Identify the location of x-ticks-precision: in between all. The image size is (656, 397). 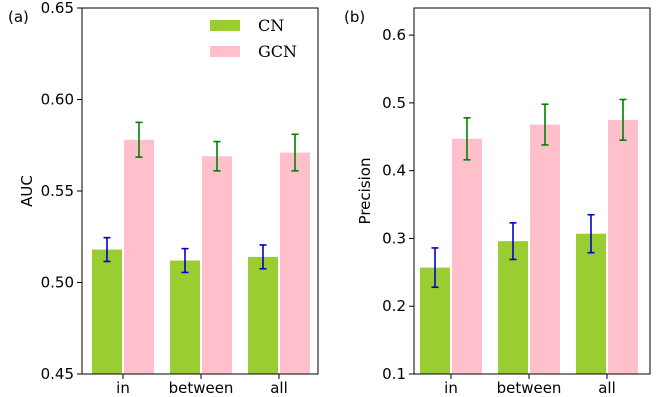
(530, 385).